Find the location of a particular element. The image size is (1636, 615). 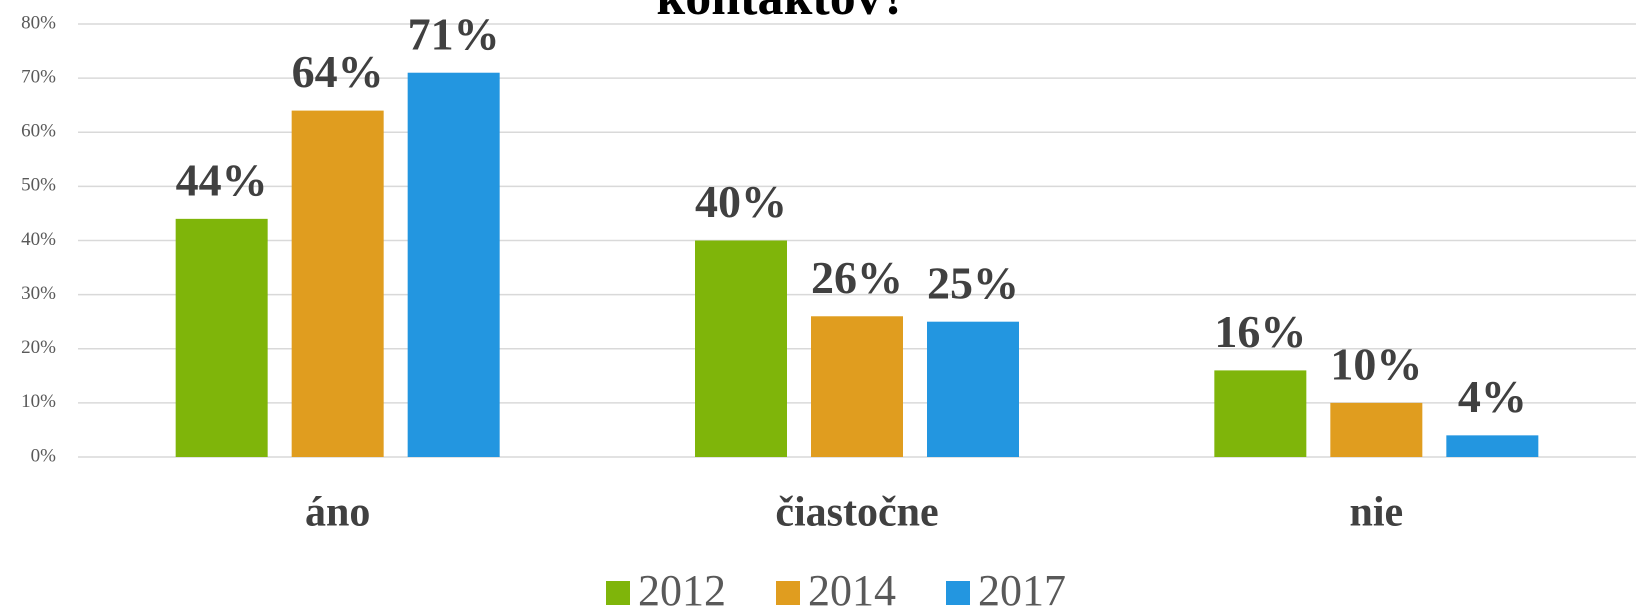

value-label: 10% is located at coordinates (1376, 363).